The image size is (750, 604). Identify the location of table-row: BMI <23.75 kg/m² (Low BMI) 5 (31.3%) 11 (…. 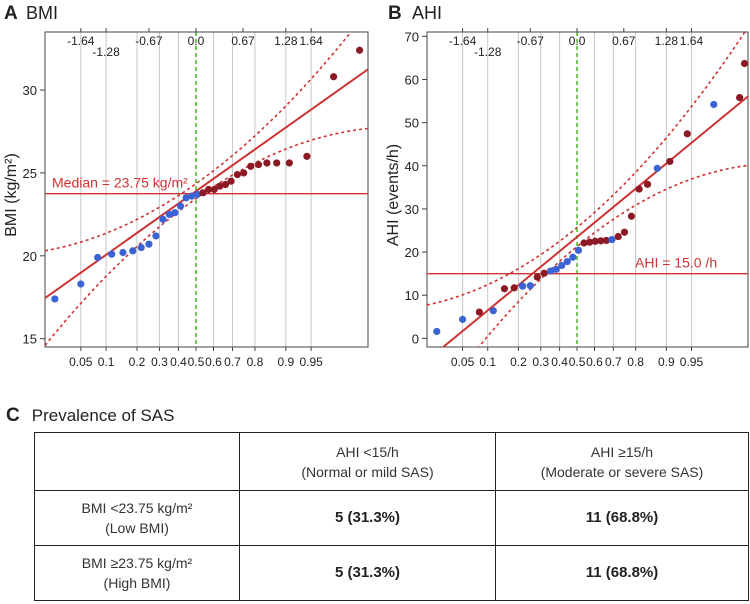
(391, 518).